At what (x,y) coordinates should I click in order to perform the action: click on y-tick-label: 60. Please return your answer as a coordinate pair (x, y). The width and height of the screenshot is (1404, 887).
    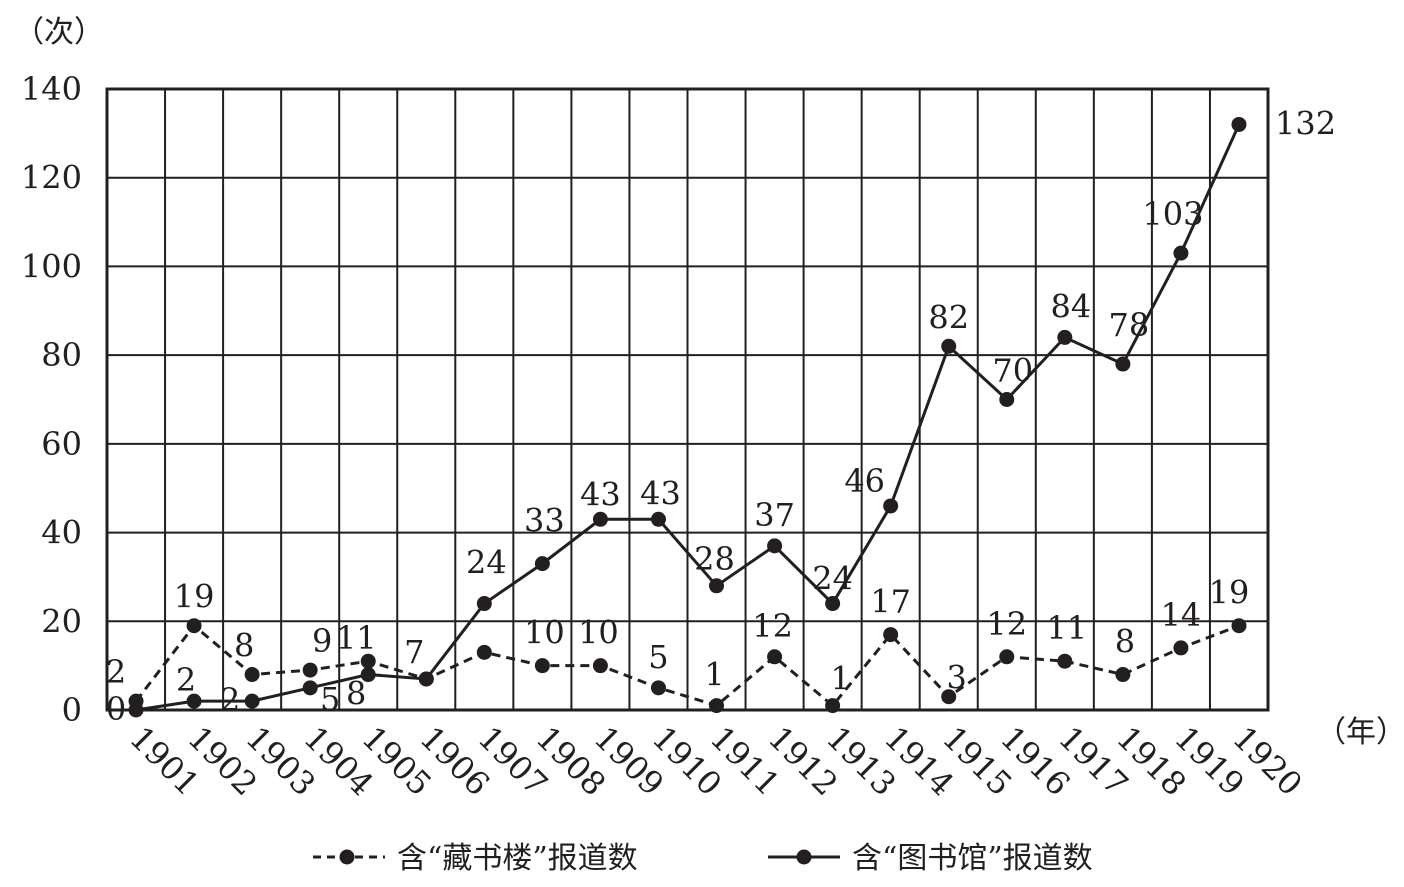
    Looking at the image, I should click on (61, 444).